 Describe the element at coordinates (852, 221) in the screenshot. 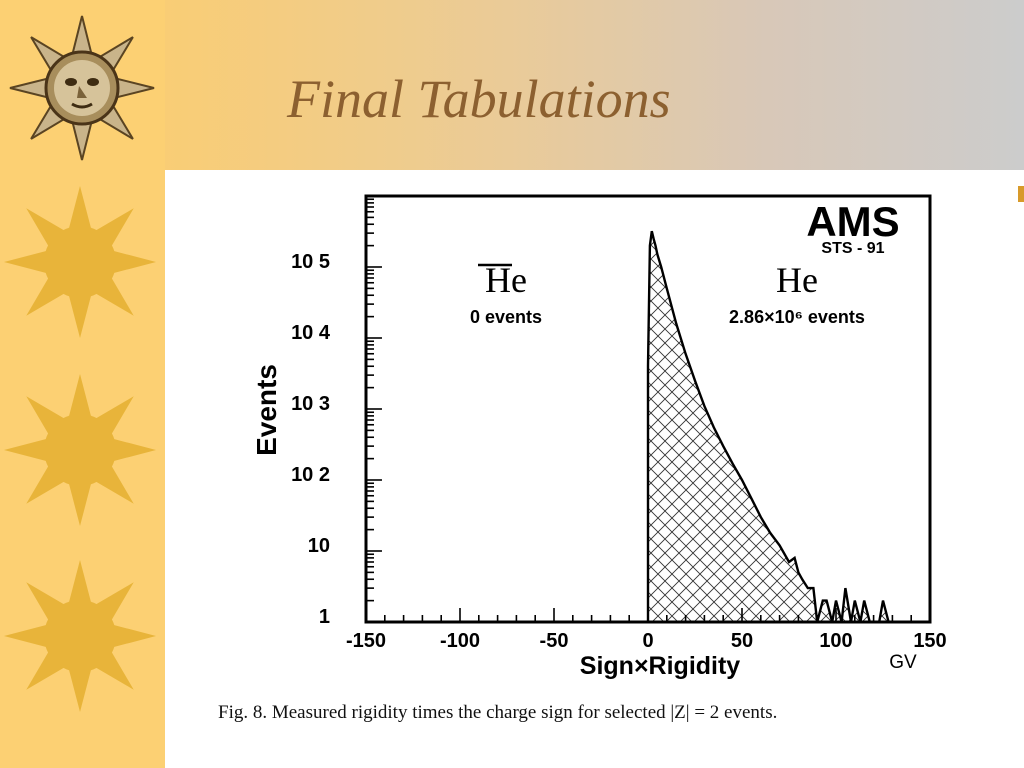

I see `logo-title: AMS` at that location.